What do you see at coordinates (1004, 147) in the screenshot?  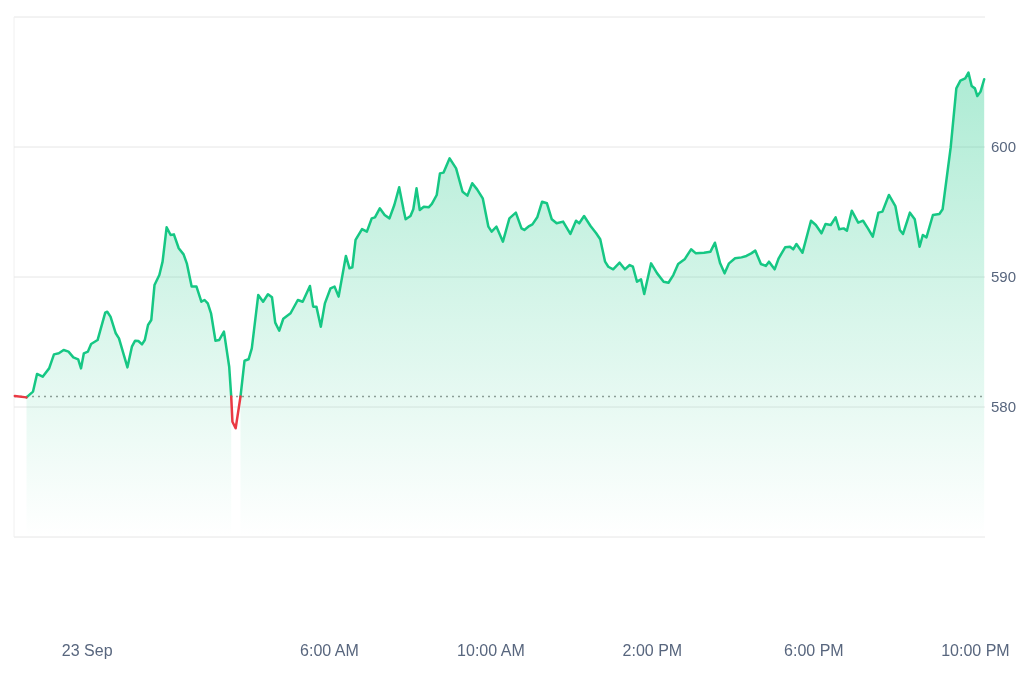 I see `y-tick-label: 600` at bounding box center [1004, 147].